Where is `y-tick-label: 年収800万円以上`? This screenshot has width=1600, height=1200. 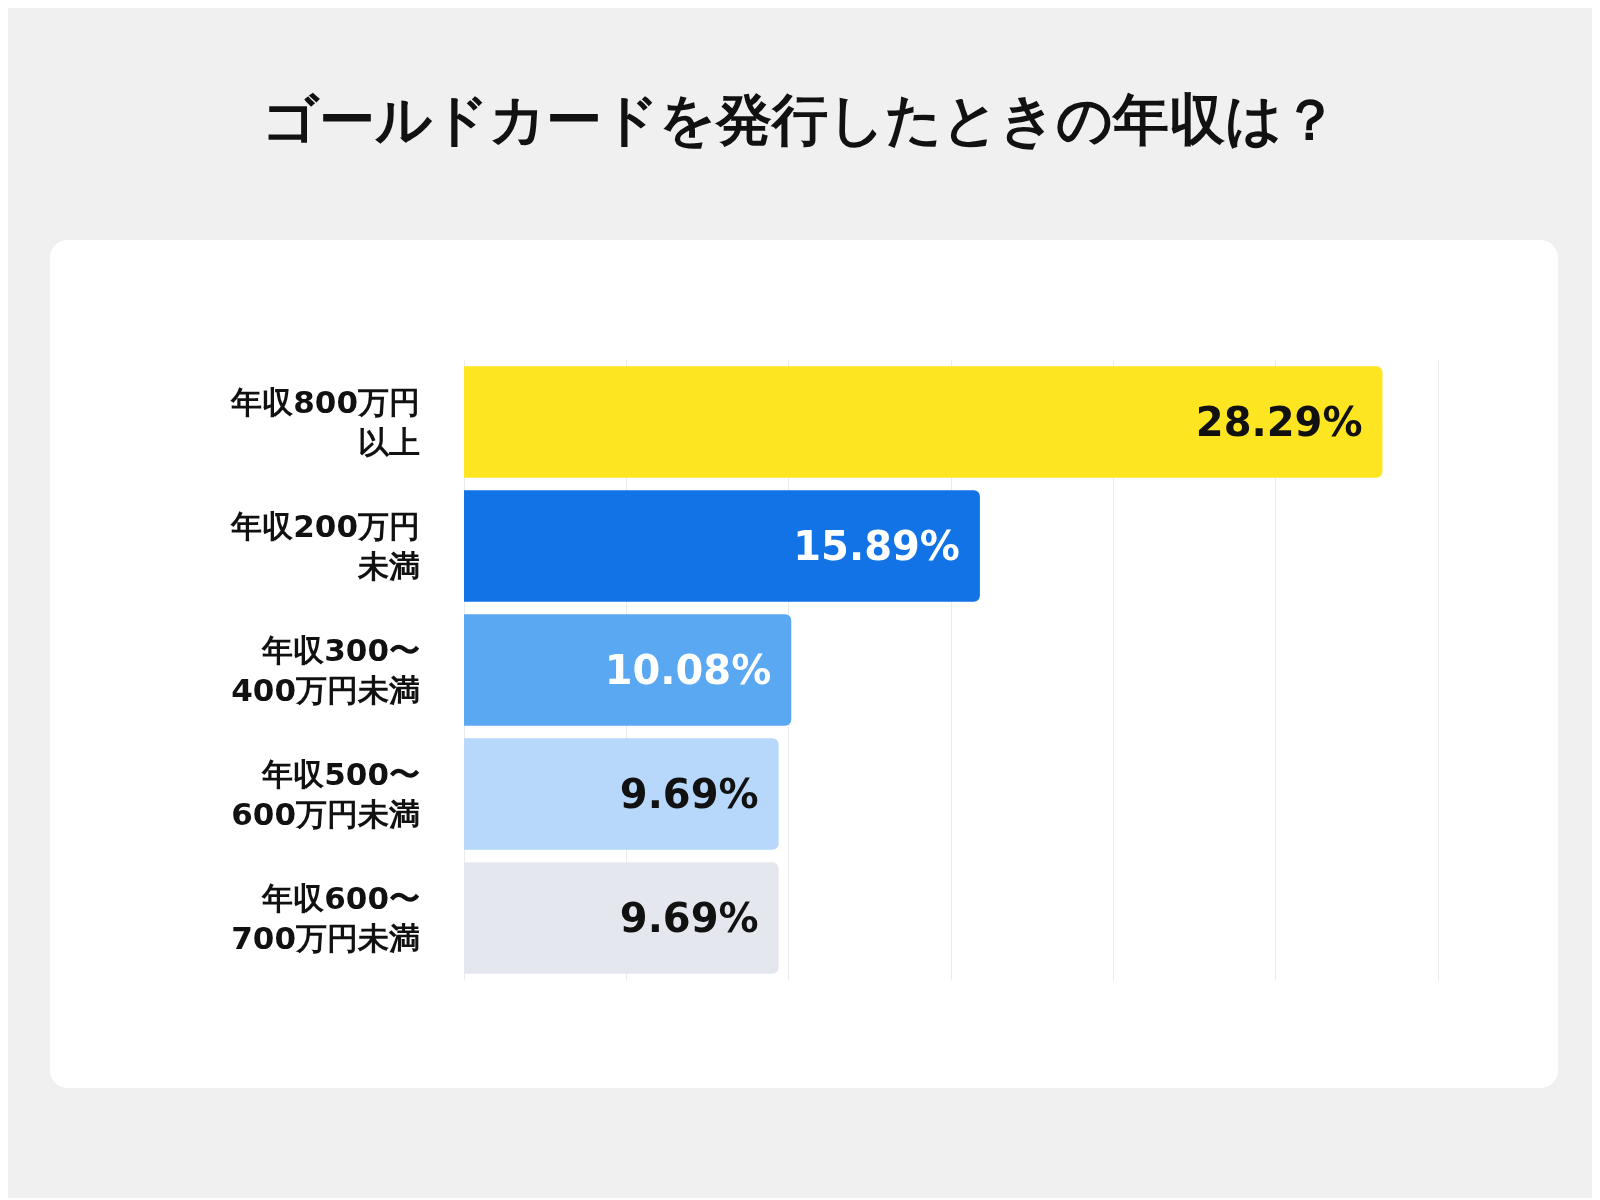 y-tick-label: 年収800万円以上 is located at coordinates (325, 422).